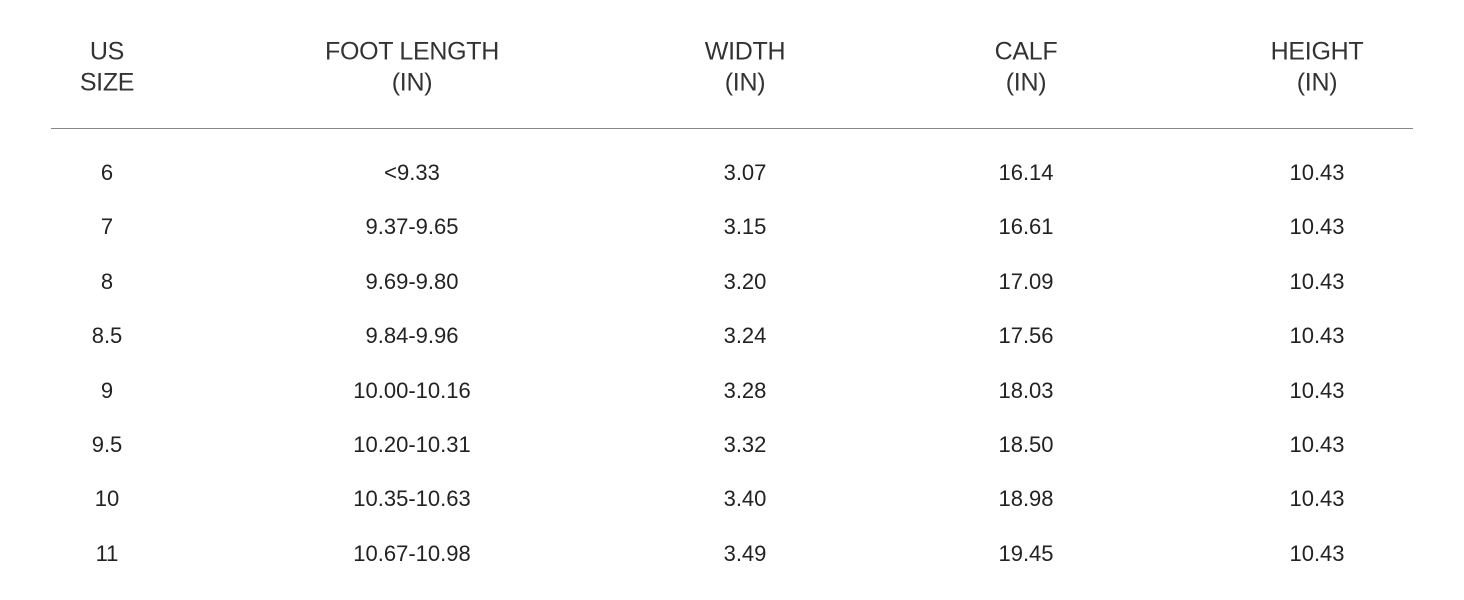 The image size is (1464, 600). Describe the element at coordinates (1026, 390) in the screenshot. I see `table-cell: 18.03` at that location.